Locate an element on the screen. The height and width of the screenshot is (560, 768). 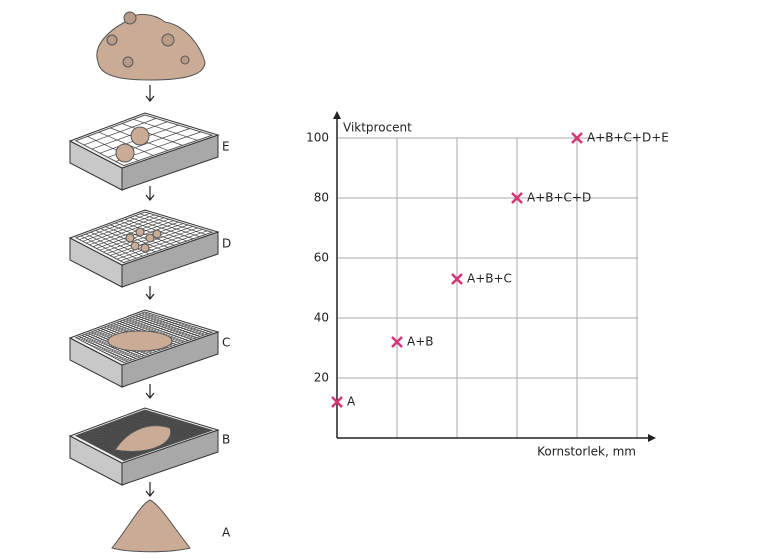
y-tick-label: 20 is located at coordinates (321, 378).